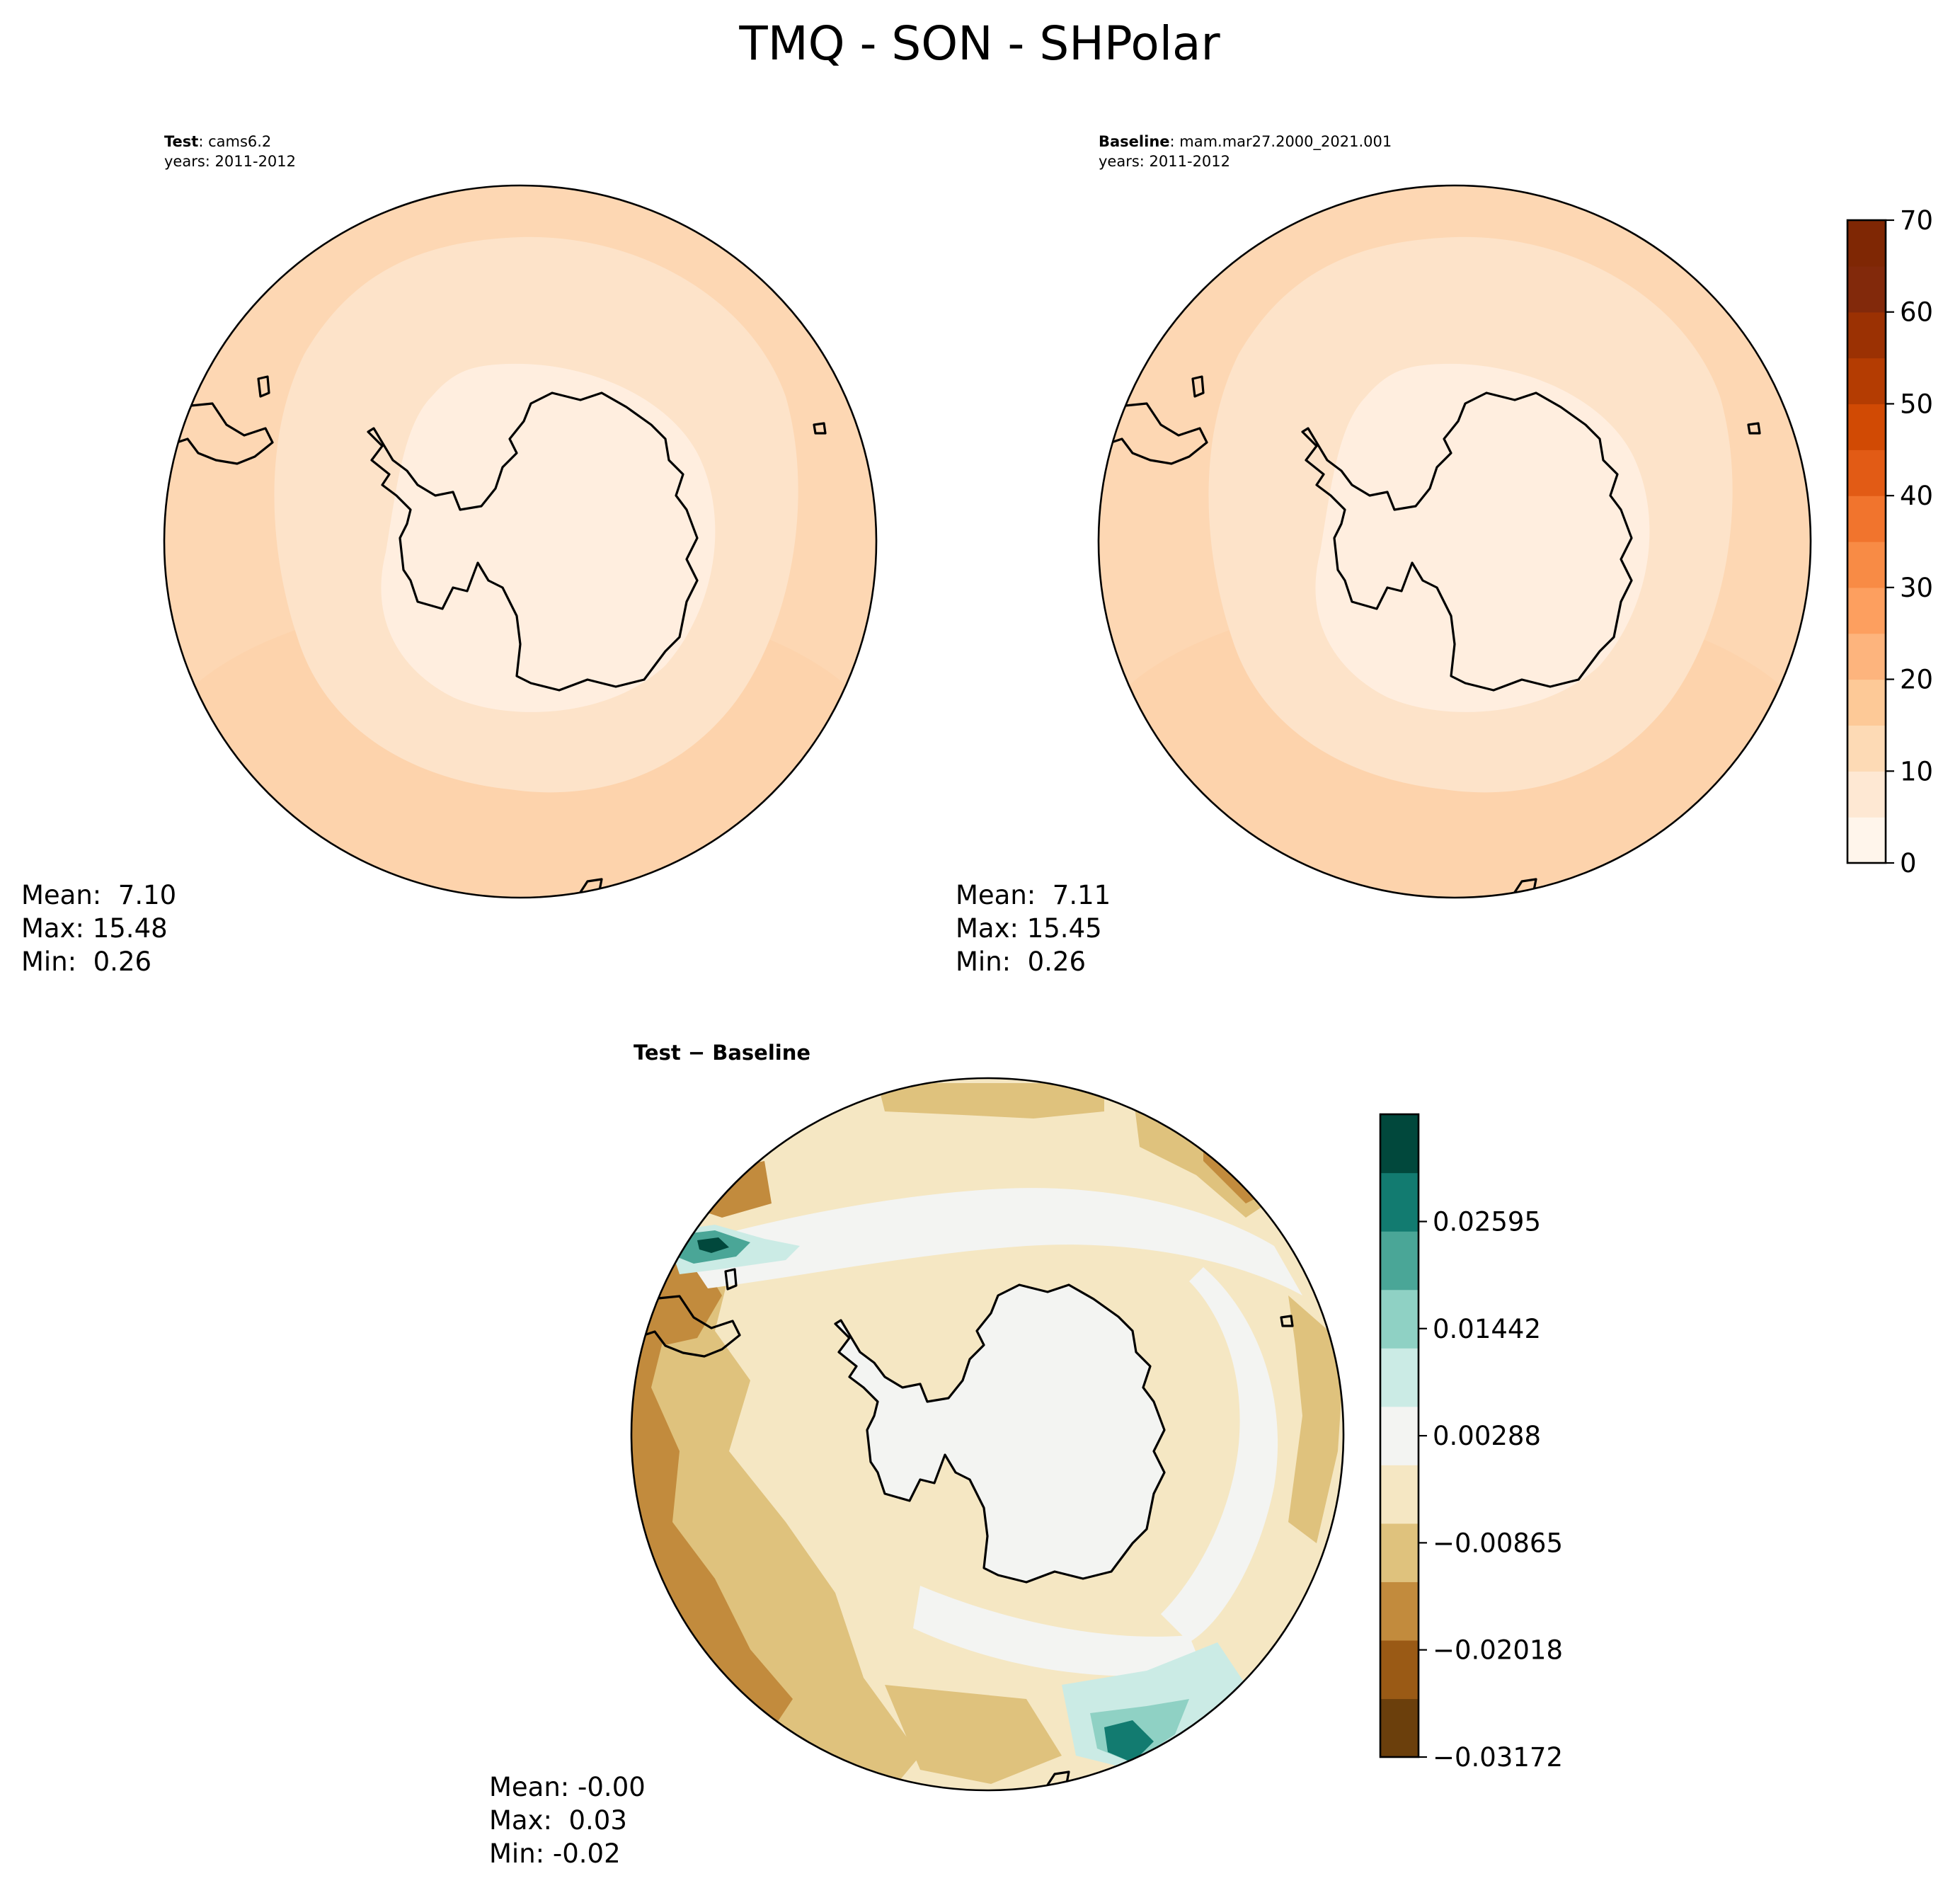 The width and height of the screenshot is (1960, 1888). Describe the element at coordinates (1287, 1321) in the screenshot. I see `diff-island-b` at that location.